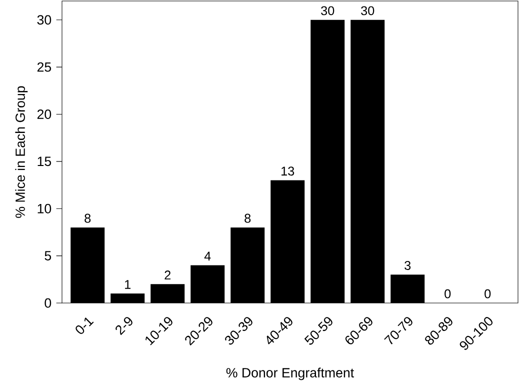 The height and width of the screenshot is (391, 520). What do you see at coordinates (21, 152) in the screenshot?
I see `y-axis-title: % Mice in Each Group` at bounding box center [21, 152].